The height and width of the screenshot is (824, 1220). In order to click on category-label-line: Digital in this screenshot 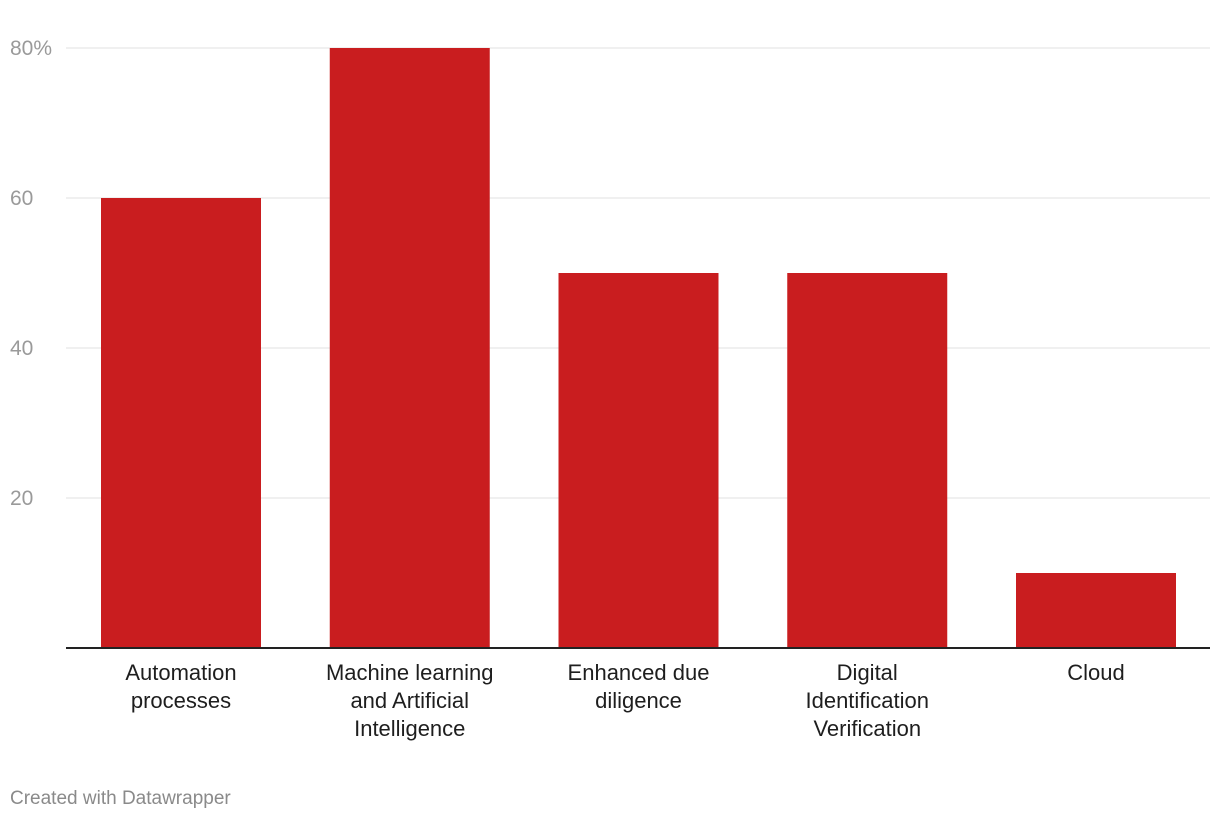, I will do `click(867, 672)`.